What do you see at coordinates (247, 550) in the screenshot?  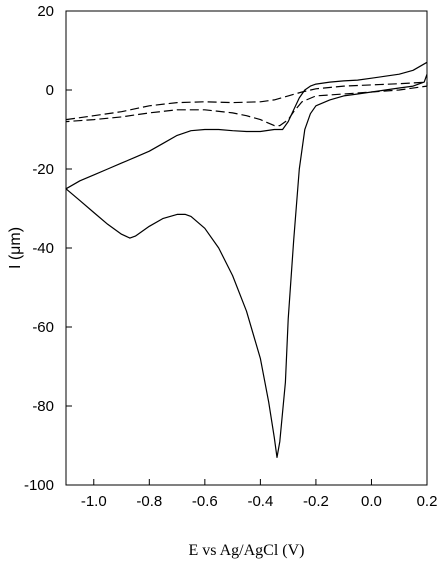 I see `x-axis-title: E vs Ag/AgCl (V)` at bounding box center [247, 550].